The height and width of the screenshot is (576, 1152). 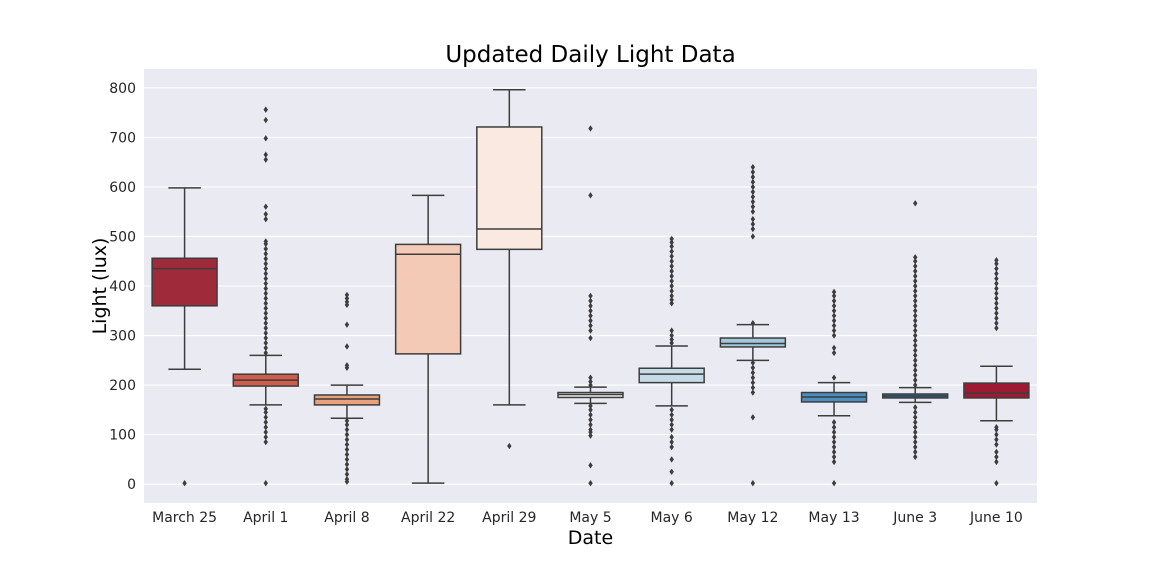 I want to click on y-tick-label: 300, so click(x=122, y=337).